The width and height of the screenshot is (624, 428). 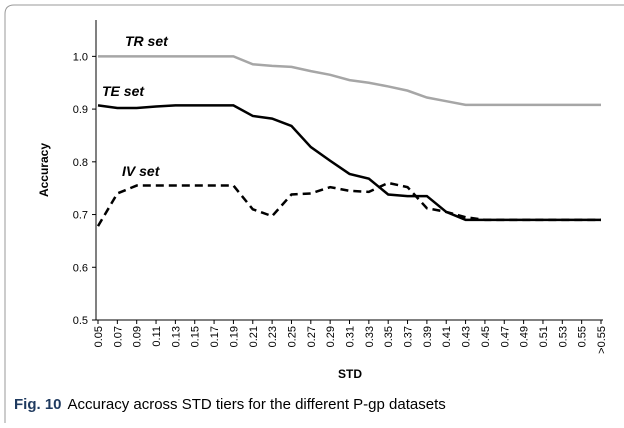 What do you see at coordinates (215, 336) in the screenshot?
I see `x-tick-label: 0.17` at bounding box center [215, 336].